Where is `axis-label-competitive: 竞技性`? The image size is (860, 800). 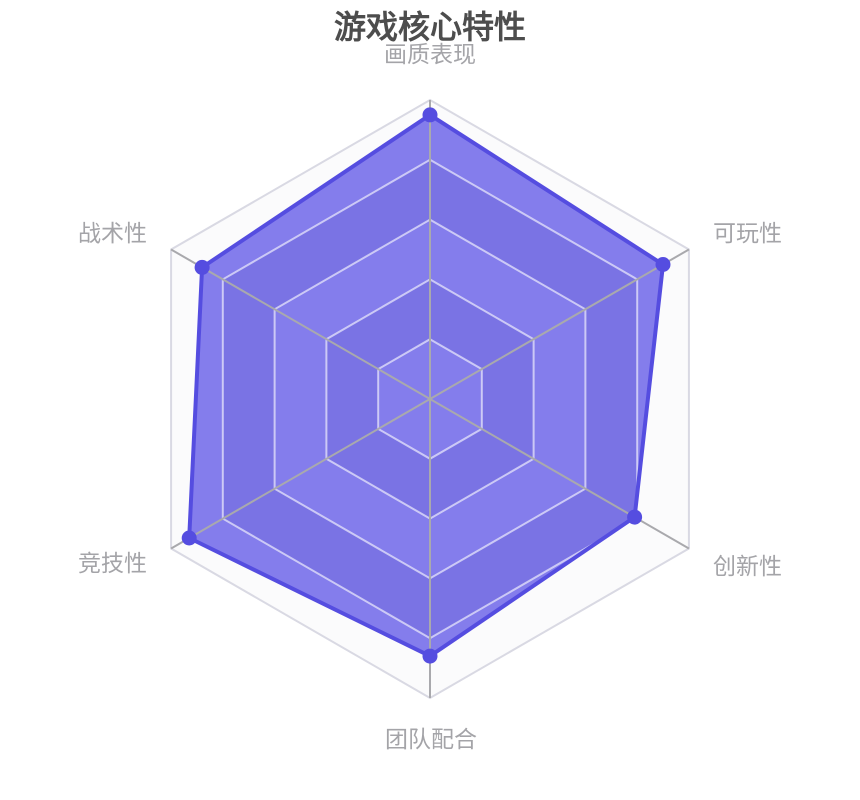
axis-label-competitive: 竞技性 is located at coordinates (112, 563).